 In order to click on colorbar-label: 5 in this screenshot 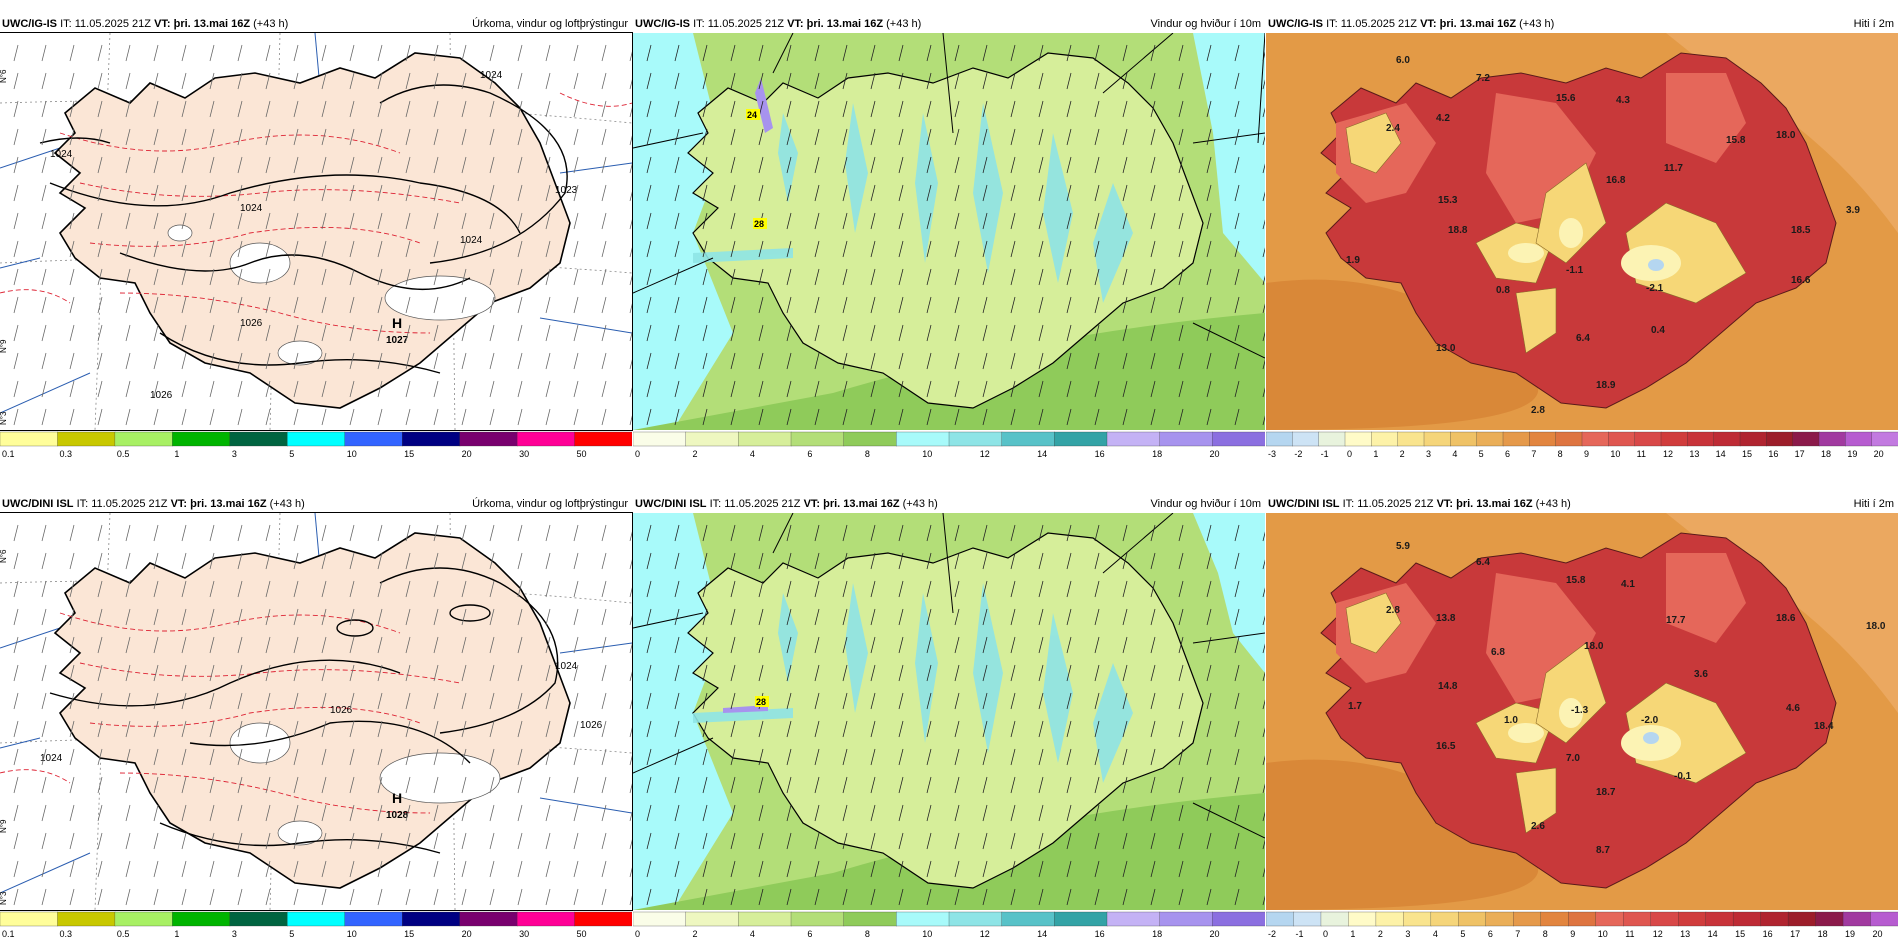, I will do `click(1481, 454)`.